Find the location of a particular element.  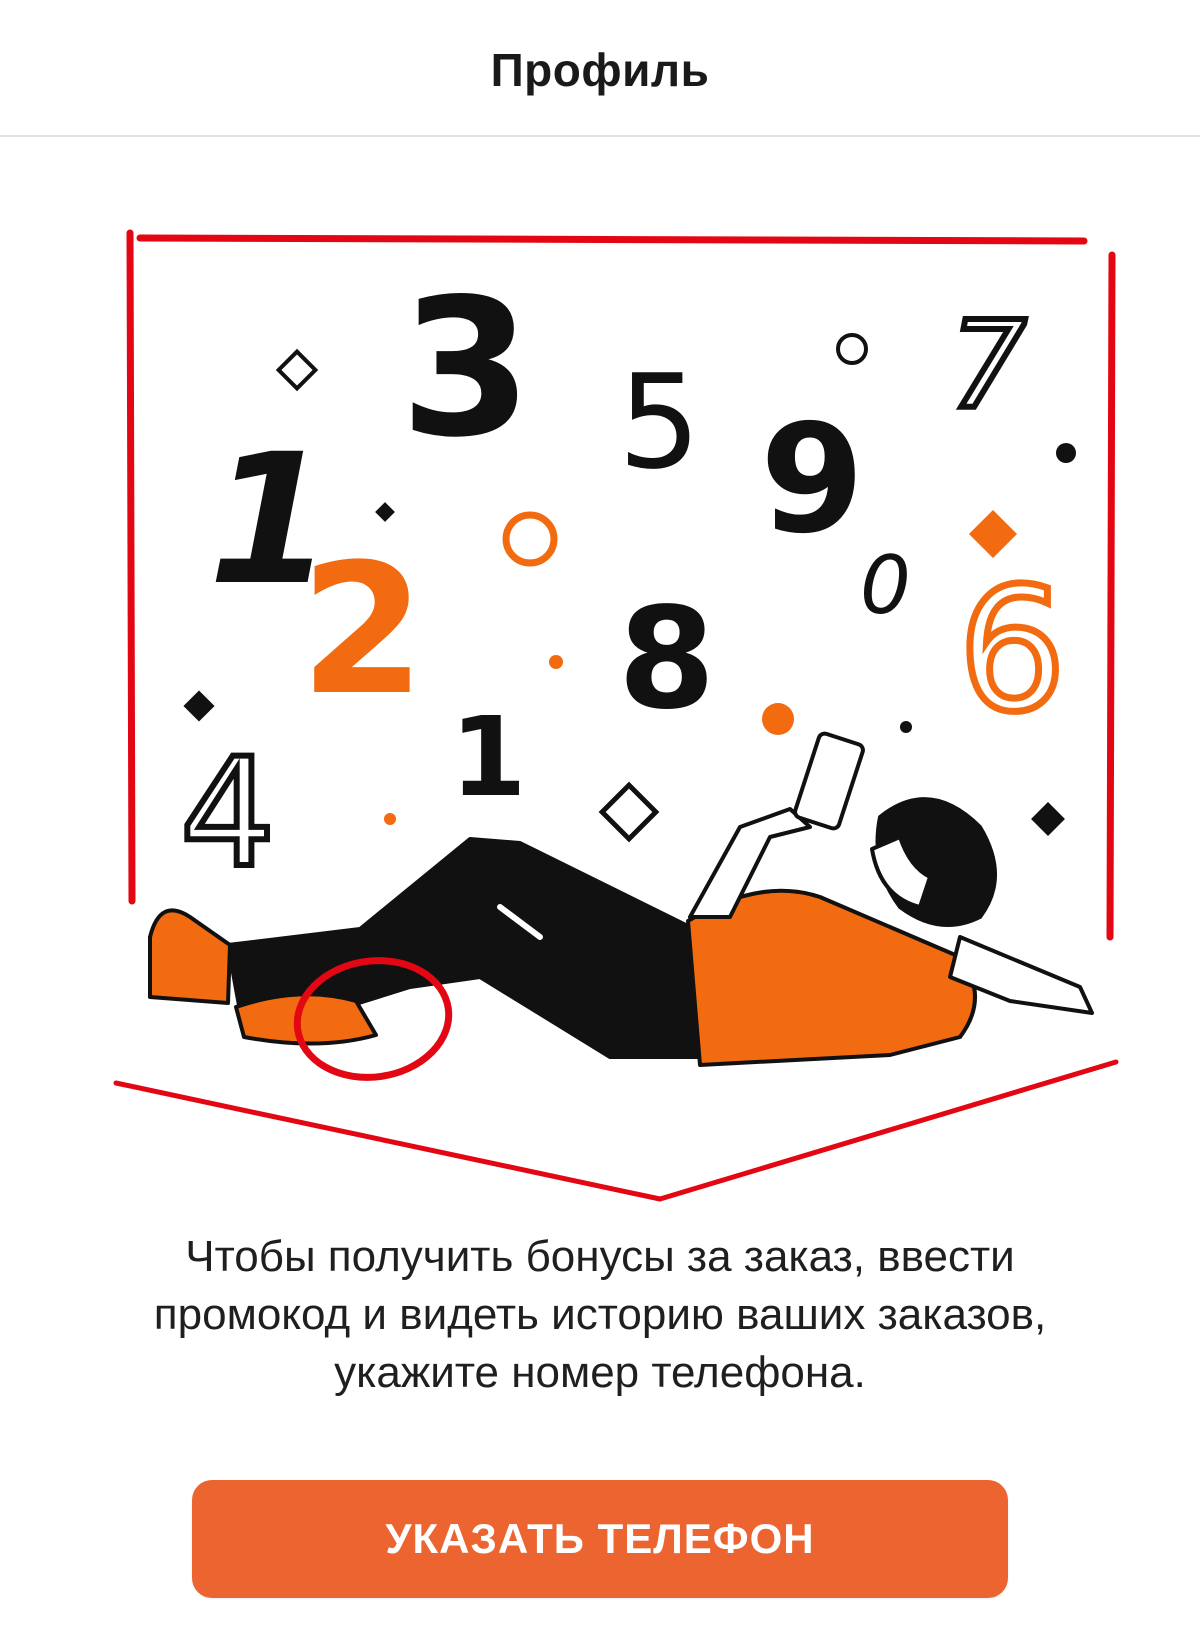

digit-mark: 9 is located at coordinates (812, 480).